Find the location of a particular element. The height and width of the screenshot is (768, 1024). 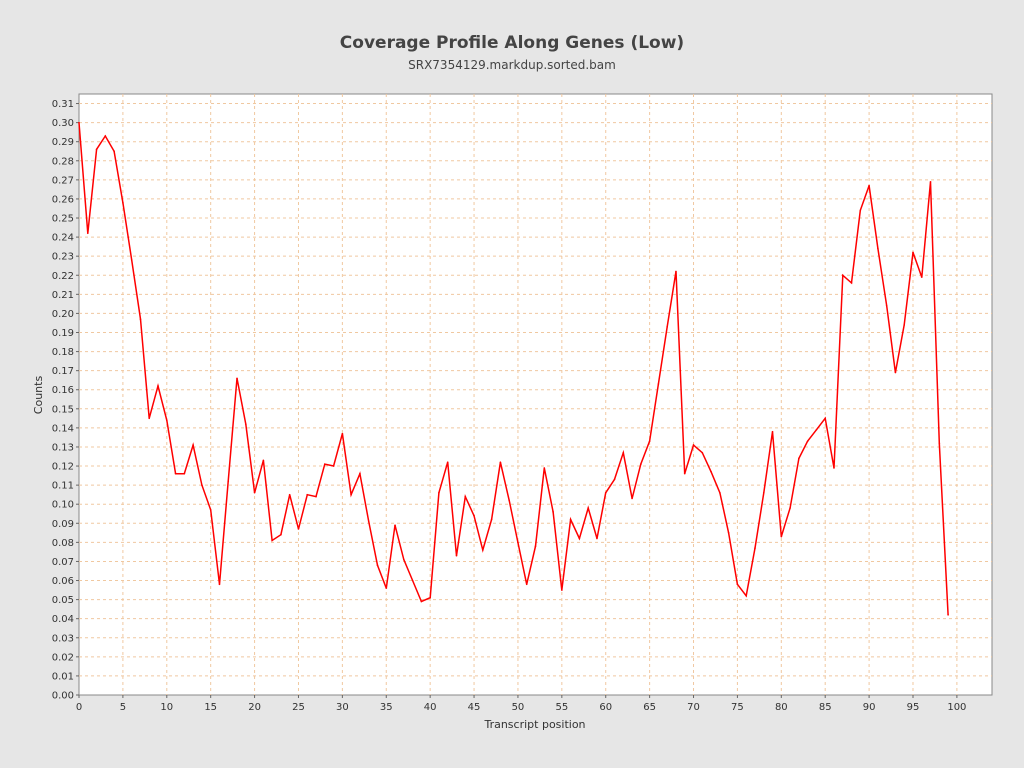

y-tick-label: 0.11 is located at coordinates (63, 486).